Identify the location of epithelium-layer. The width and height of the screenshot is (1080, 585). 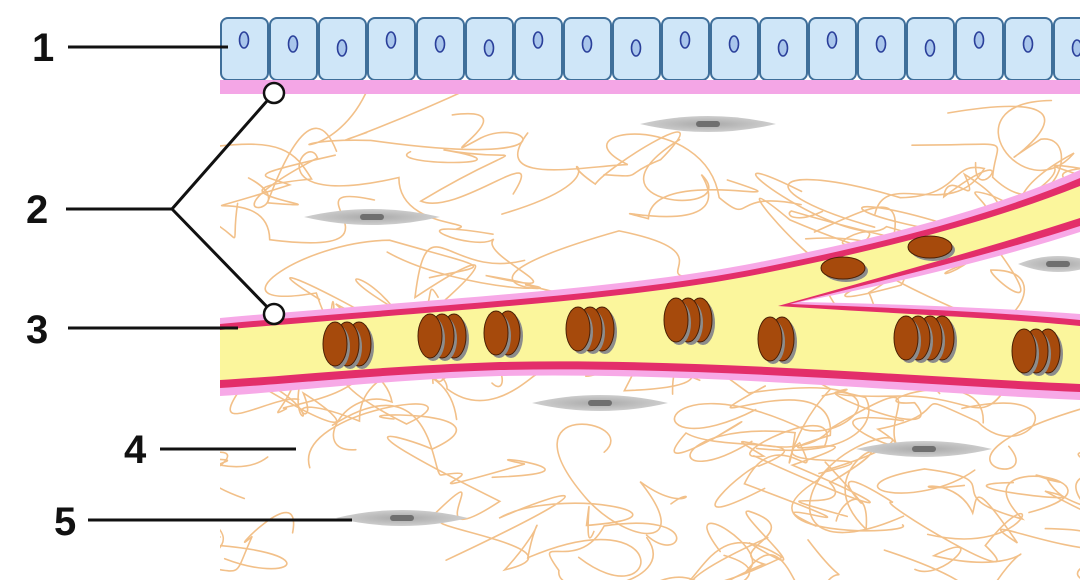
(650, 49).